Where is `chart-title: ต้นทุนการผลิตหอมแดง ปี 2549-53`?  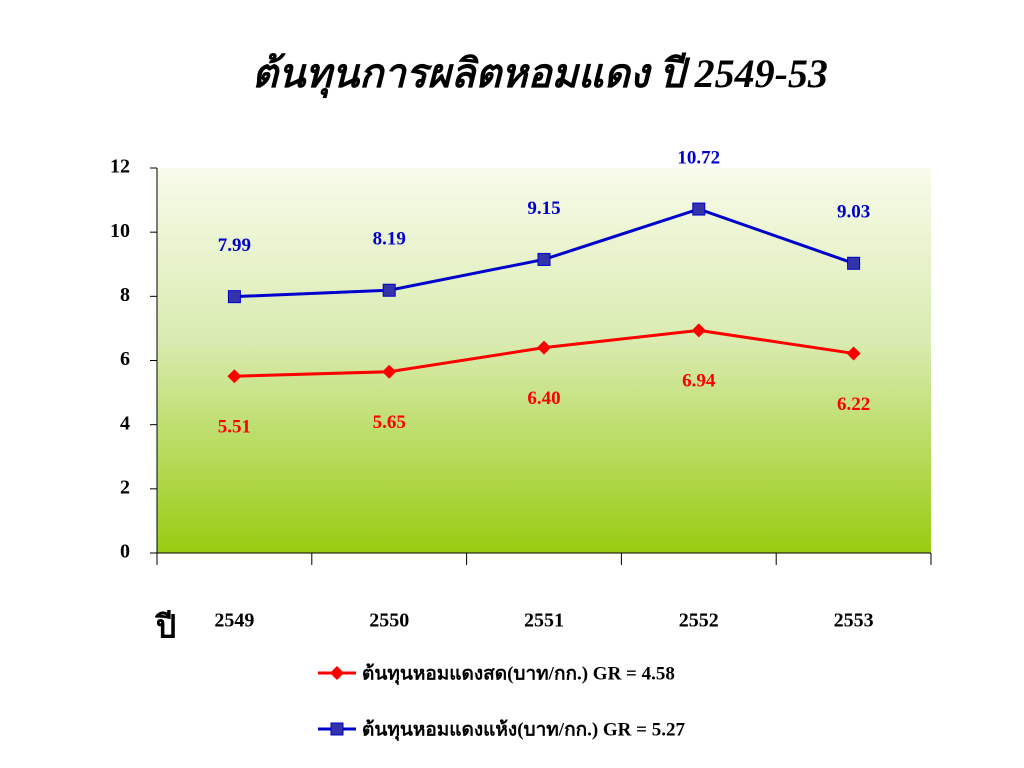 chart-title: ต้นทุนการผลิตหอมแดง ปี 2549-53 is located at coordinates (540, 75).